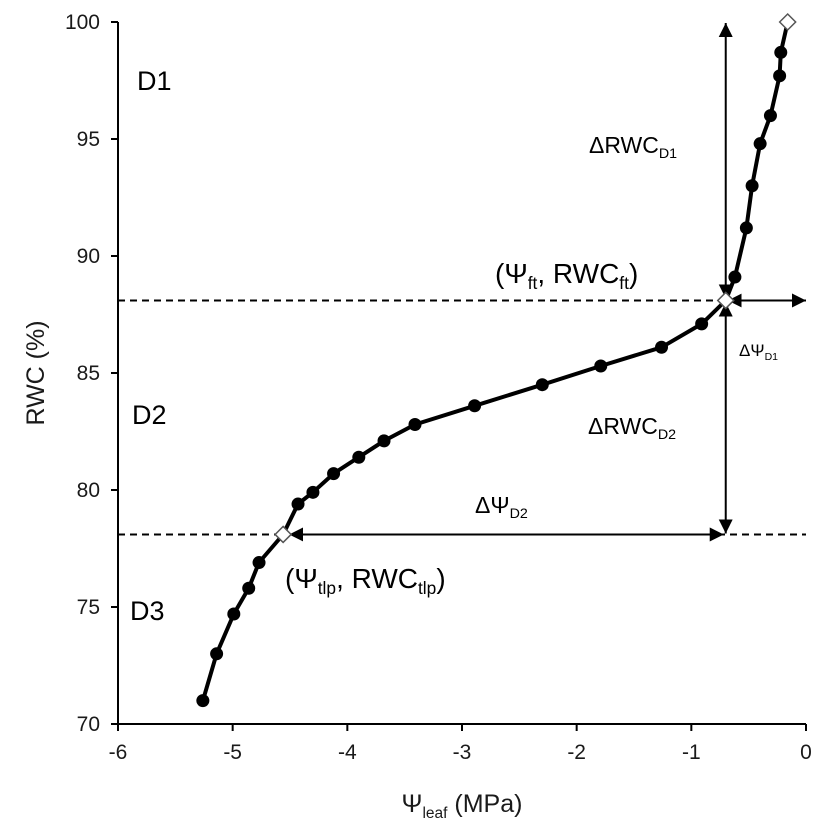 This screenshot has width=815, height=819. I want to click on x-axis-ticks: -6 -5 -4 -3 -2 -1 0, so click(460, 744).